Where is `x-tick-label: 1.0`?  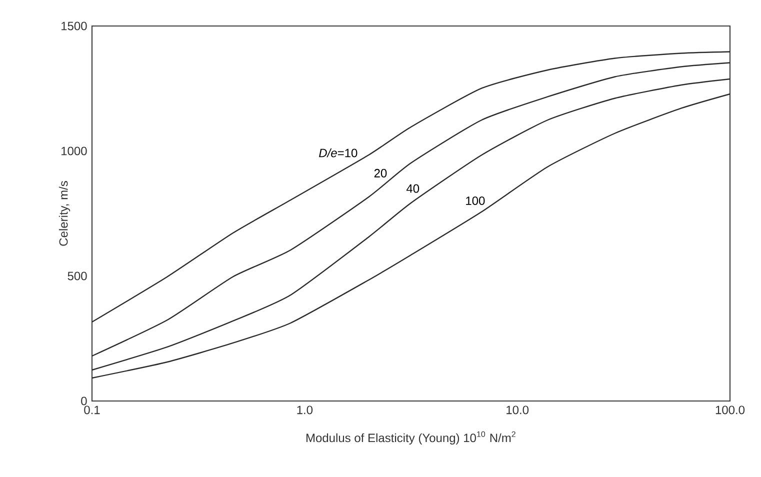 x-tick-label: 1.0 is located at coordinates (305, 410).